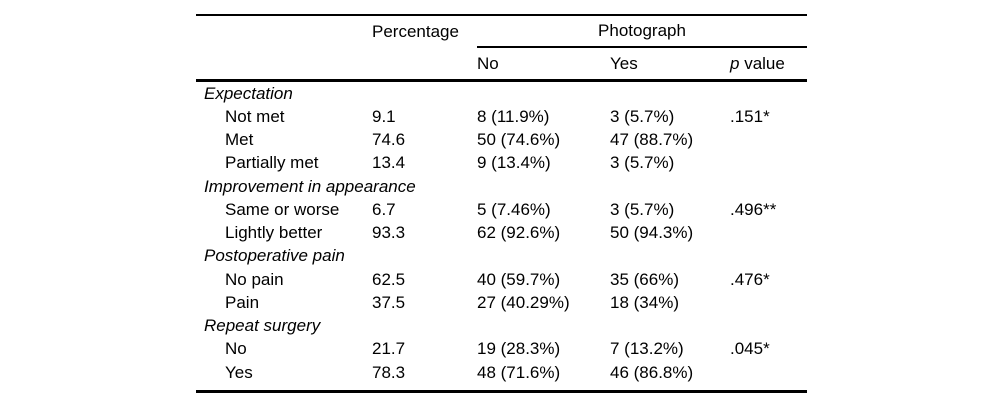 Image resolution: width=1000 pixels, height=408 pixels. What do you see at coordinates (501, 93) in the screenshot?
I see `section-header-row: Expectation` at bounding box center [501, 93].